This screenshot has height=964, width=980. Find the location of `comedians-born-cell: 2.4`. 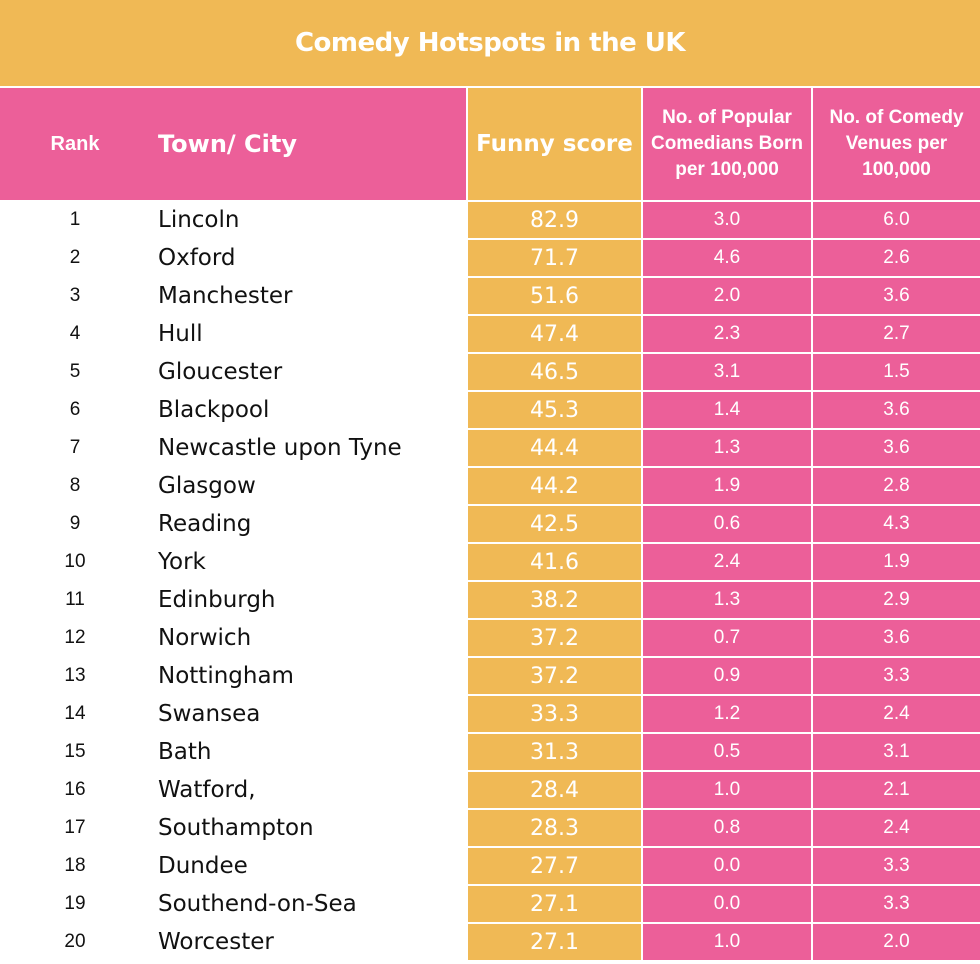

comedians-born-cell: 2.4 is located at coordinates (727, 562).